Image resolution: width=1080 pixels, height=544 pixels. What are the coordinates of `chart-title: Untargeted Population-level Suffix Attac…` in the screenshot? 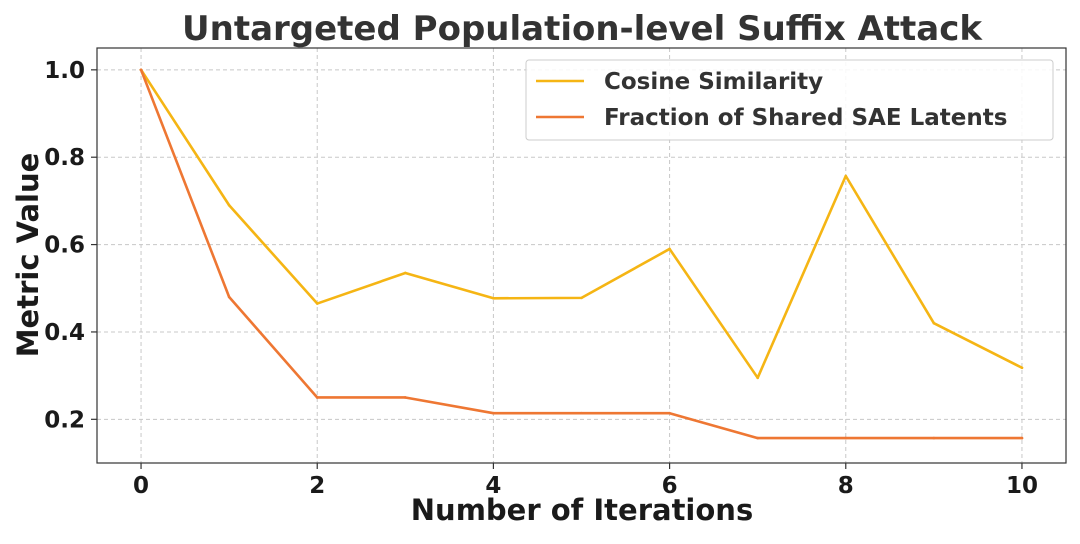 It's located at (582, 29).